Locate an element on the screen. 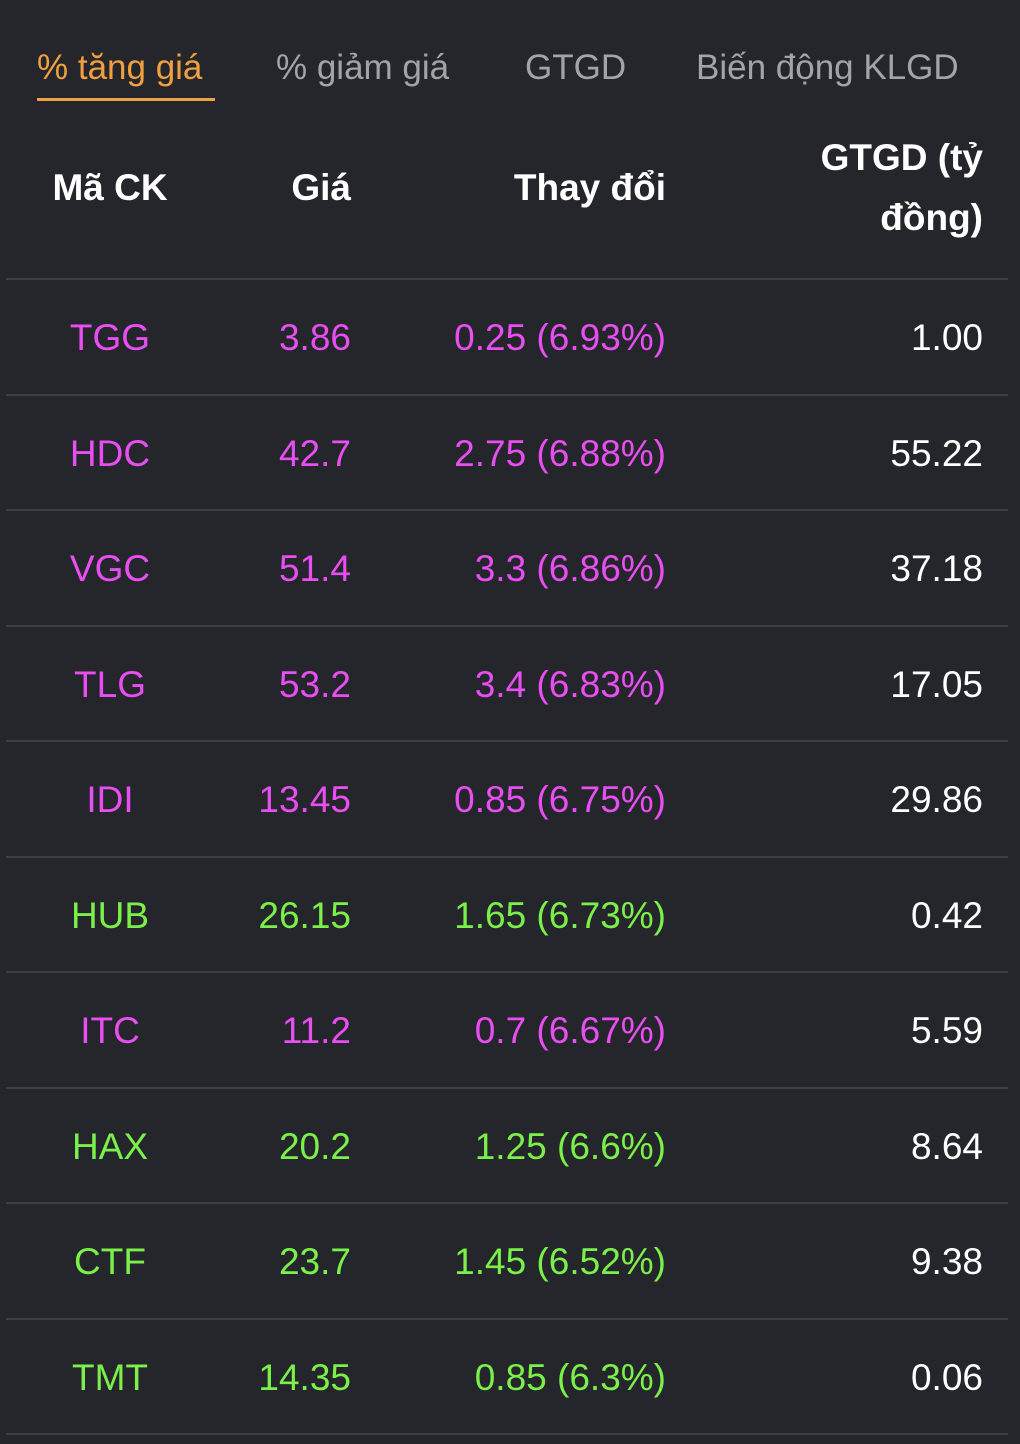  stock-change: 0.85 (6.75%) is located at coordinates (560, 799).